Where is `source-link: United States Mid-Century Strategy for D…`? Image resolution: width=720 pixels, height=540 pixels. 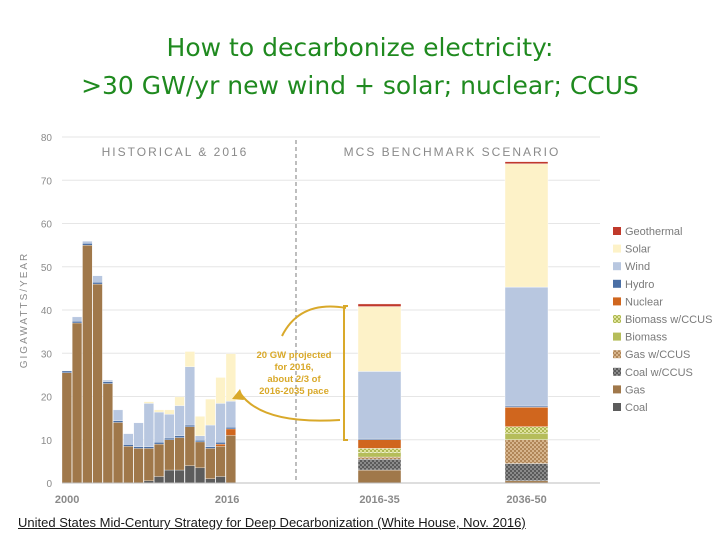
source-link: United States Mid-Century Strategy for D… is located at coordinates (272, 522).